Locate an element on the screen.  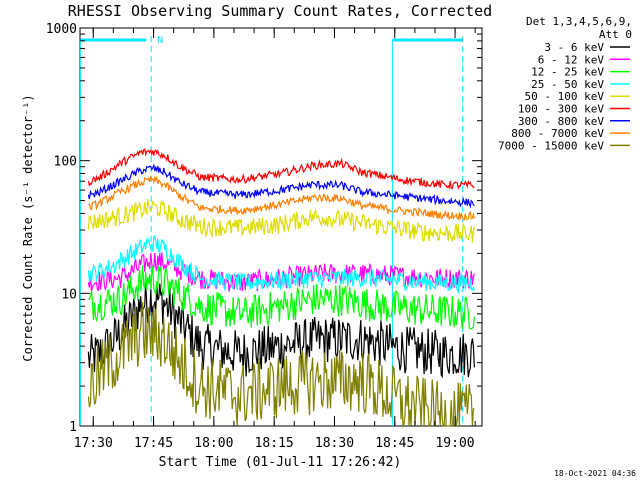
legend-label: 50 - 100 keV is located at coordinates (565, 96).